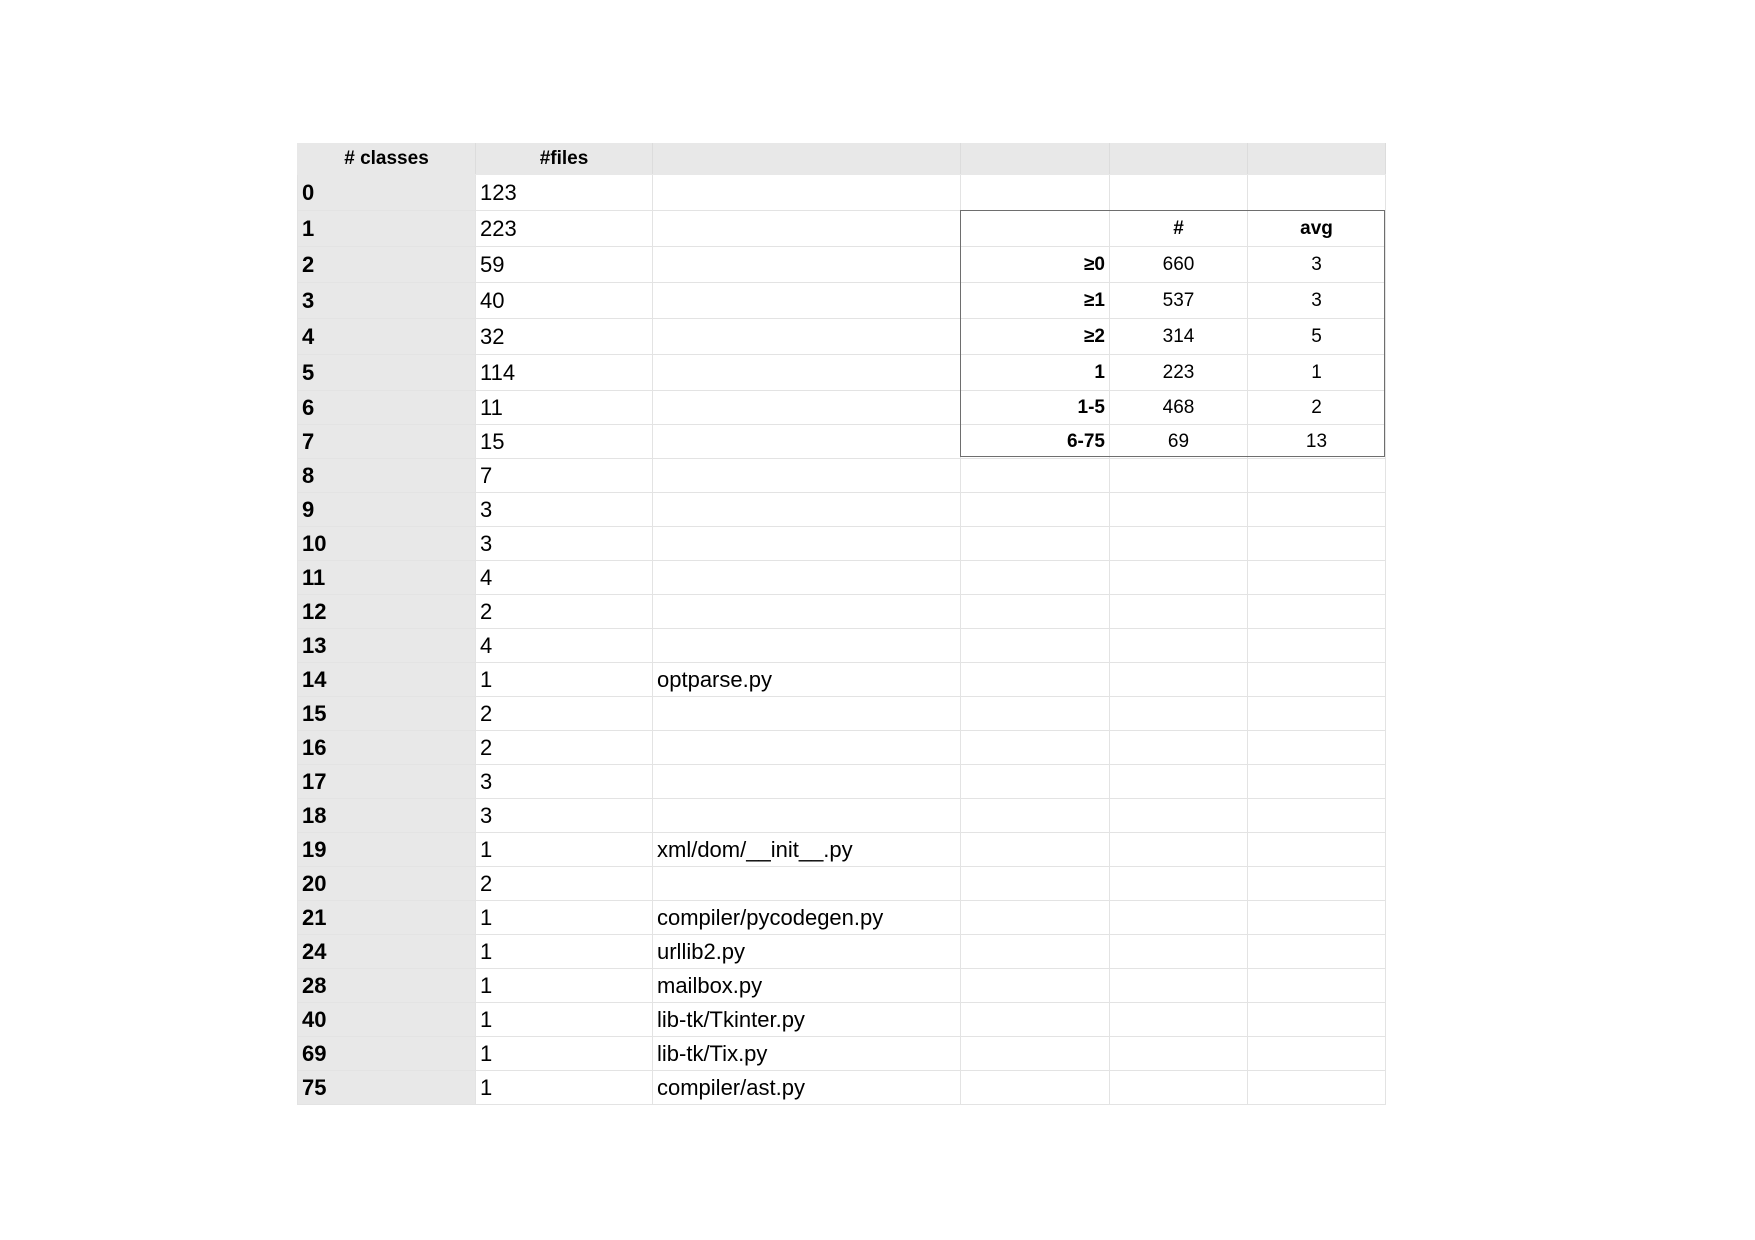 This screenshot has width=1755, height=1240. Describe the element at coordinates (386, 815) in the screenshot. I see `classes-cell: 18` at that location.